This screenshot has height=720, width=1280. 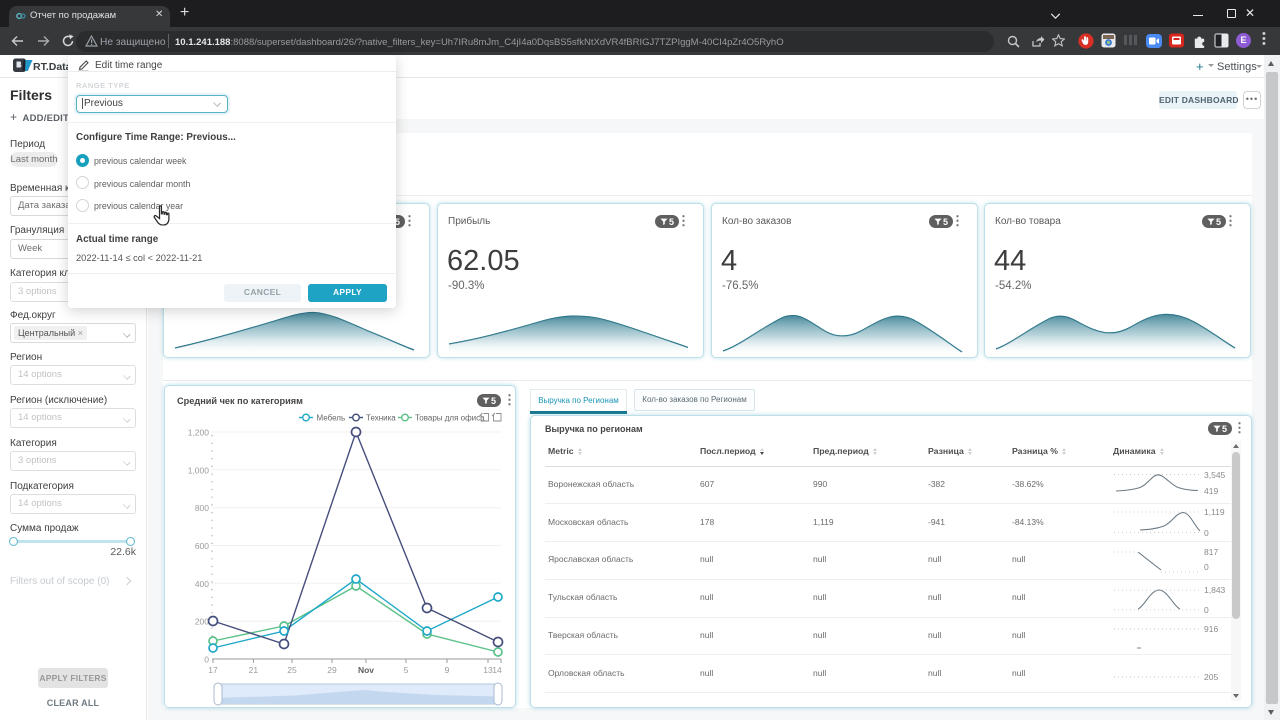 What do you see at coordinates (199, 433) in the screenshot?
I see `svg-text: 1,200` at bounding box center [199, 433].